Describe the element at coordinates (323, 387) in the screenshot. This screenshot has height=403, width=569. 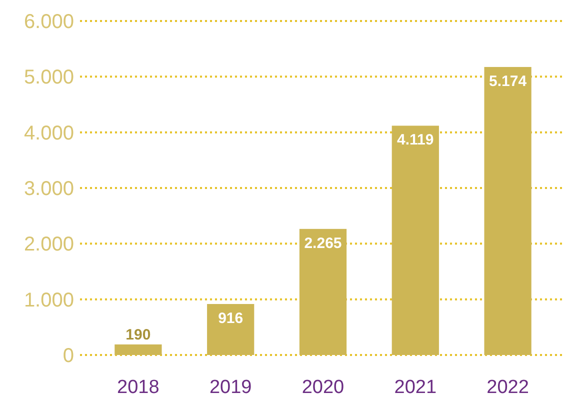
I see `x-tick-label: 2020` at that location.